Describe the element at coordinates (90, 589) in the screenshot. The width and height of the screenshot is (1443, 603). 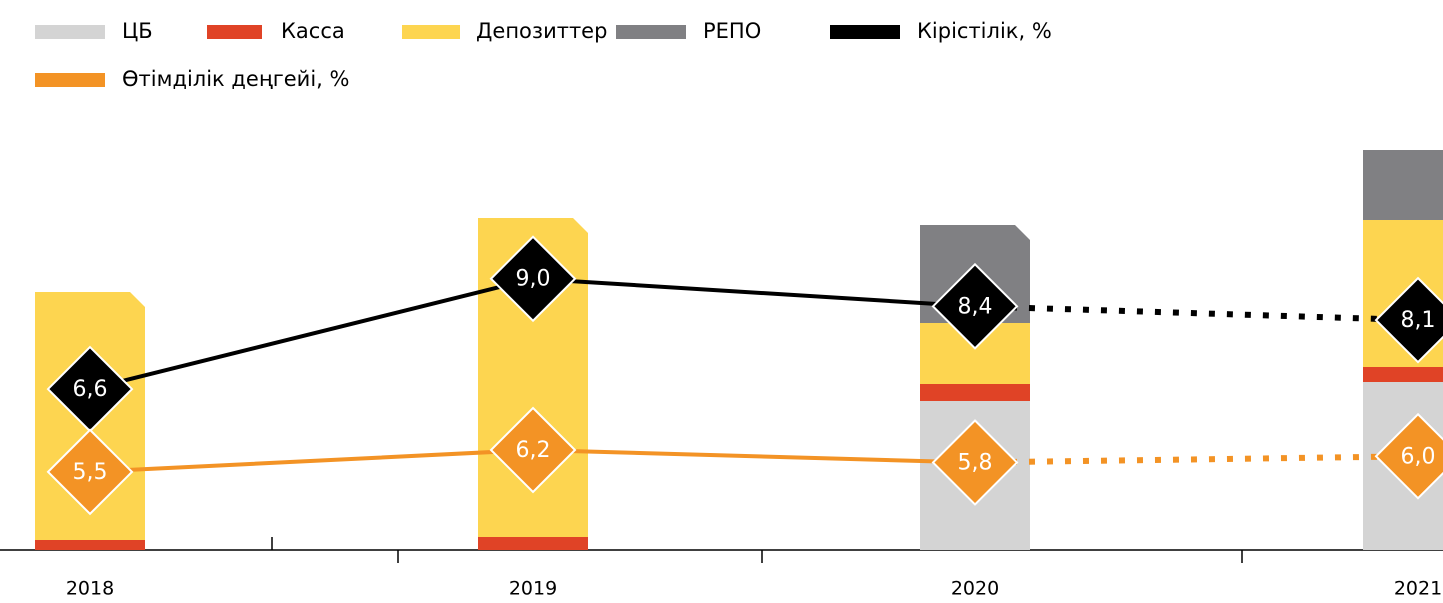
I see `x-tick-label: 2018` at that location.